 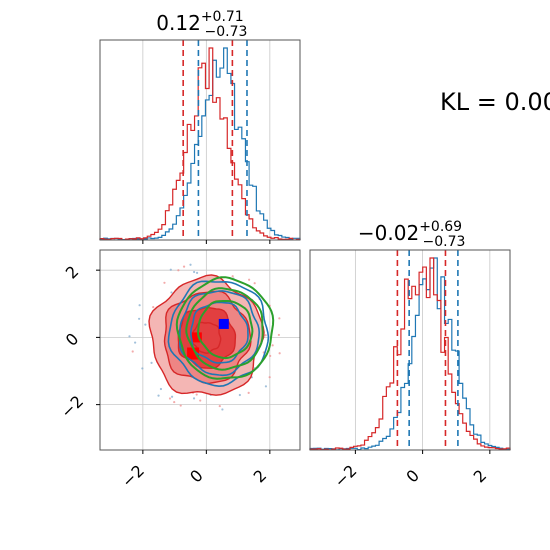 What do you see at coordinates (222, 17) in the screenshot?
I see `title-x1-upper: +0.71` at bounding box center [222, 17].